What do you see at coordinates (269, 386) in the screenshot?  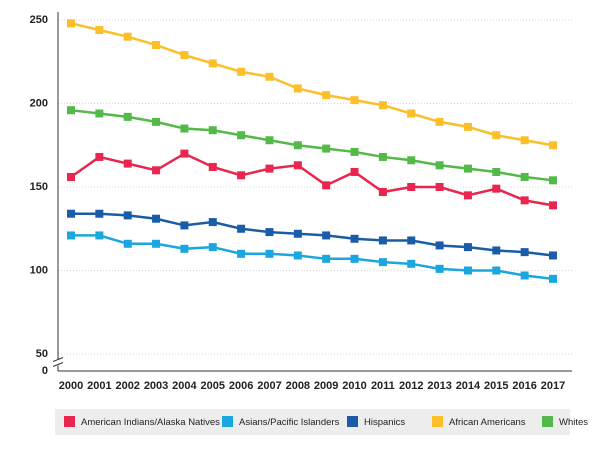 I see `x-tick-label: 2007` at bounding box center [269, 386].